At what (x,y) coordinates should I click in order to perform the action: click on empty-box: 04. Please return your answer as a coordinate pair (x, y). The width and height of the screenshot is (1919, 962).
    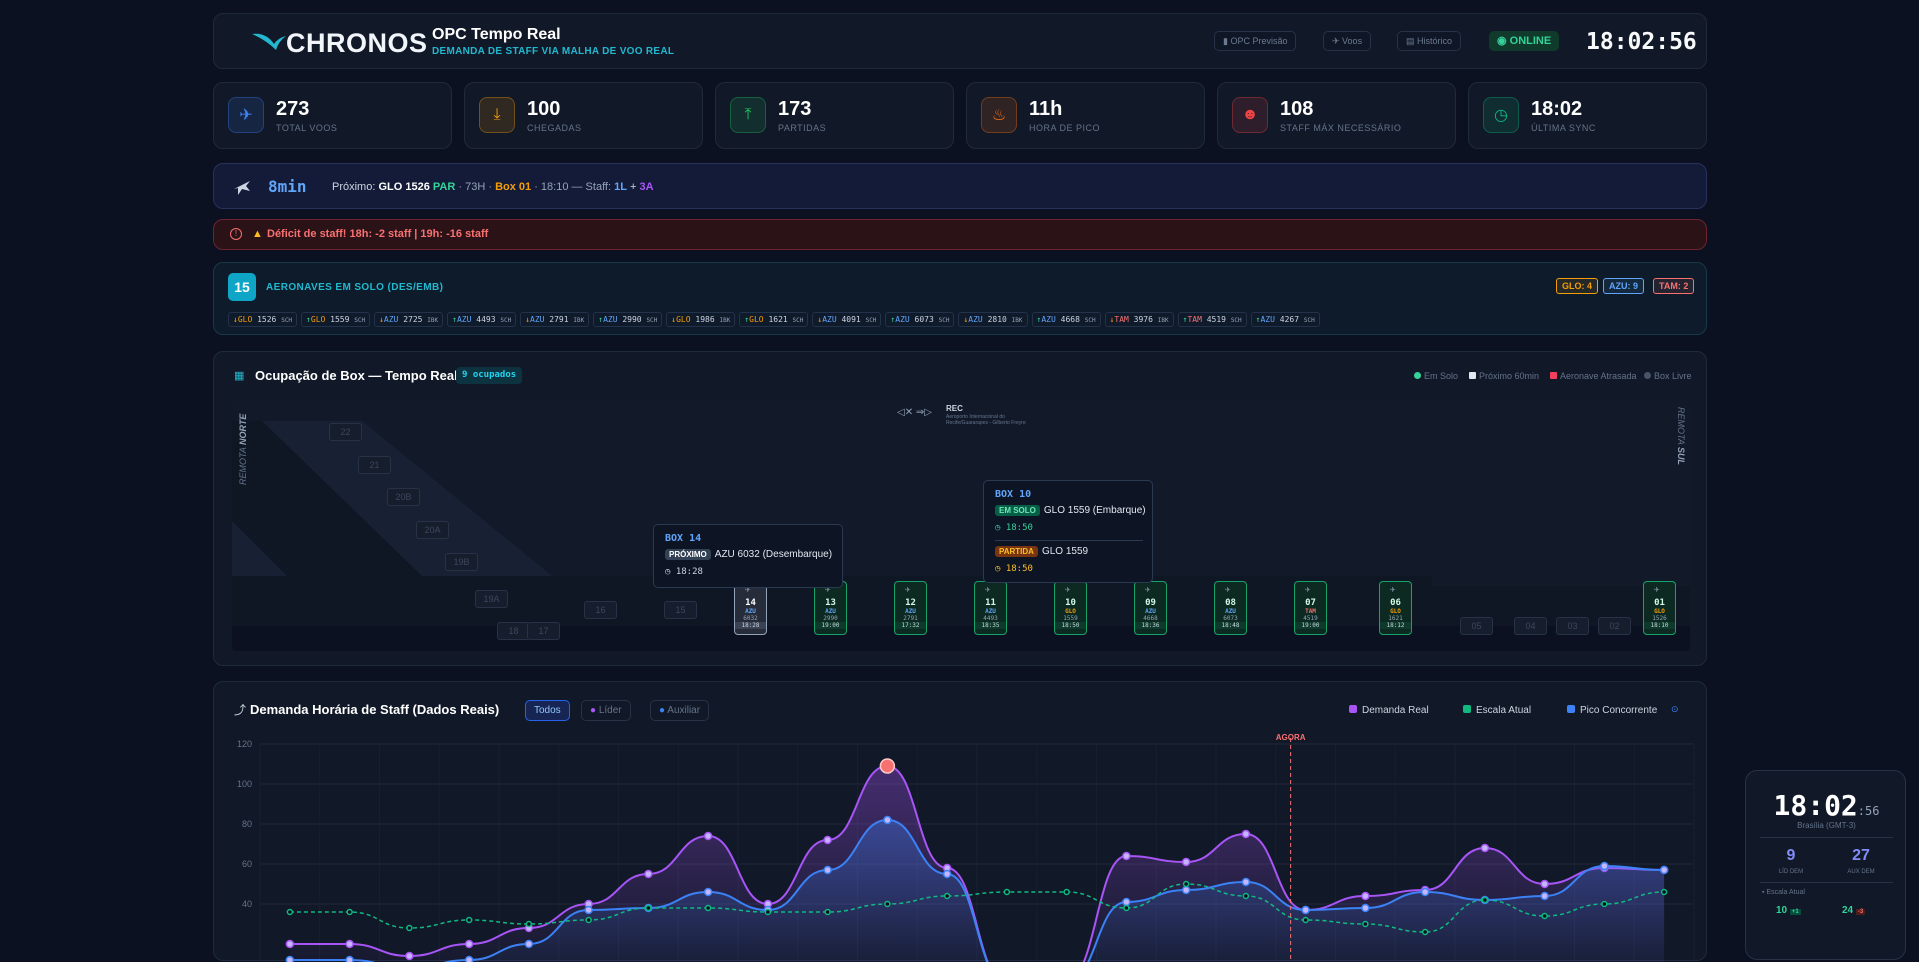
    Looking at the image, I should click on (1530, 626).